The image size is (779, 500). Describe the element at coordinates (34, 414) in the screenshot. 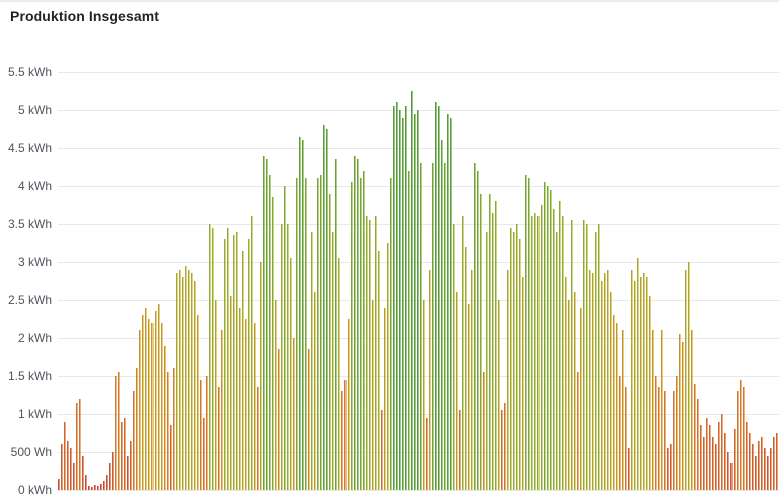

I see `y-axis-label: 1 kWh` at that location.